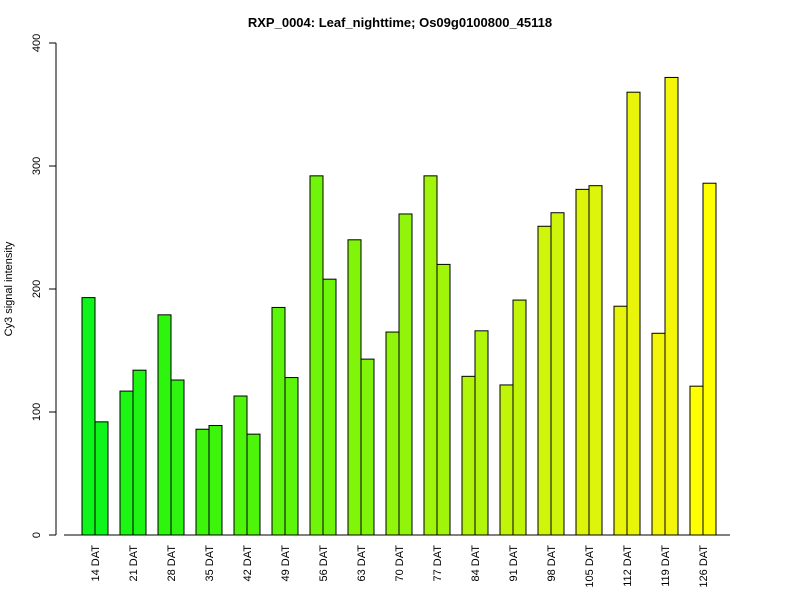  What do you see at coordinates (37, 43) in the screenshot?
I see `y-tick-label-400: 400` at bounding box center [37, 43].